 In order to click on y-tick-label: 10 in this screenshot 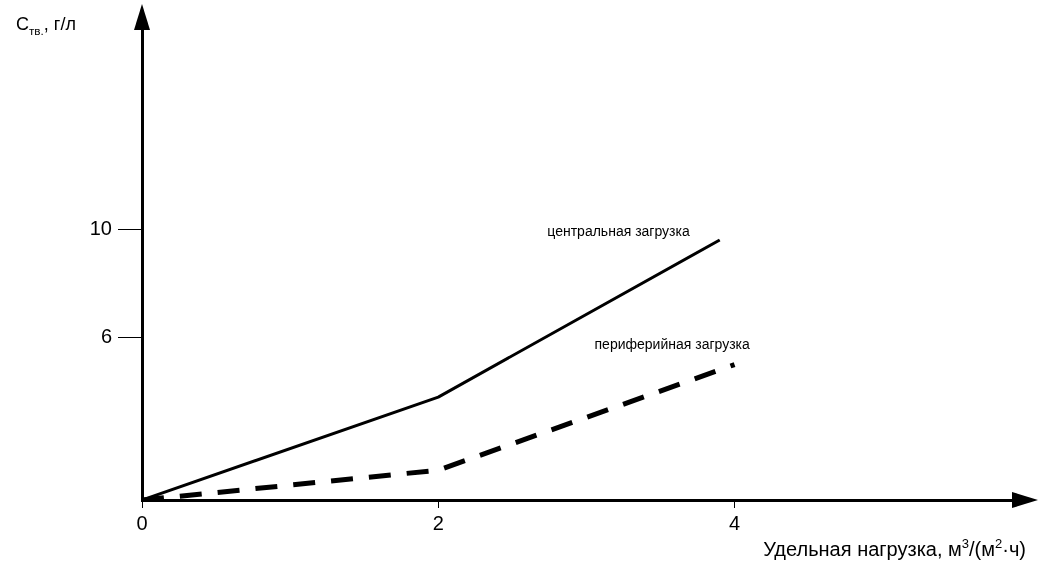, I will do `click(100, 227)`.